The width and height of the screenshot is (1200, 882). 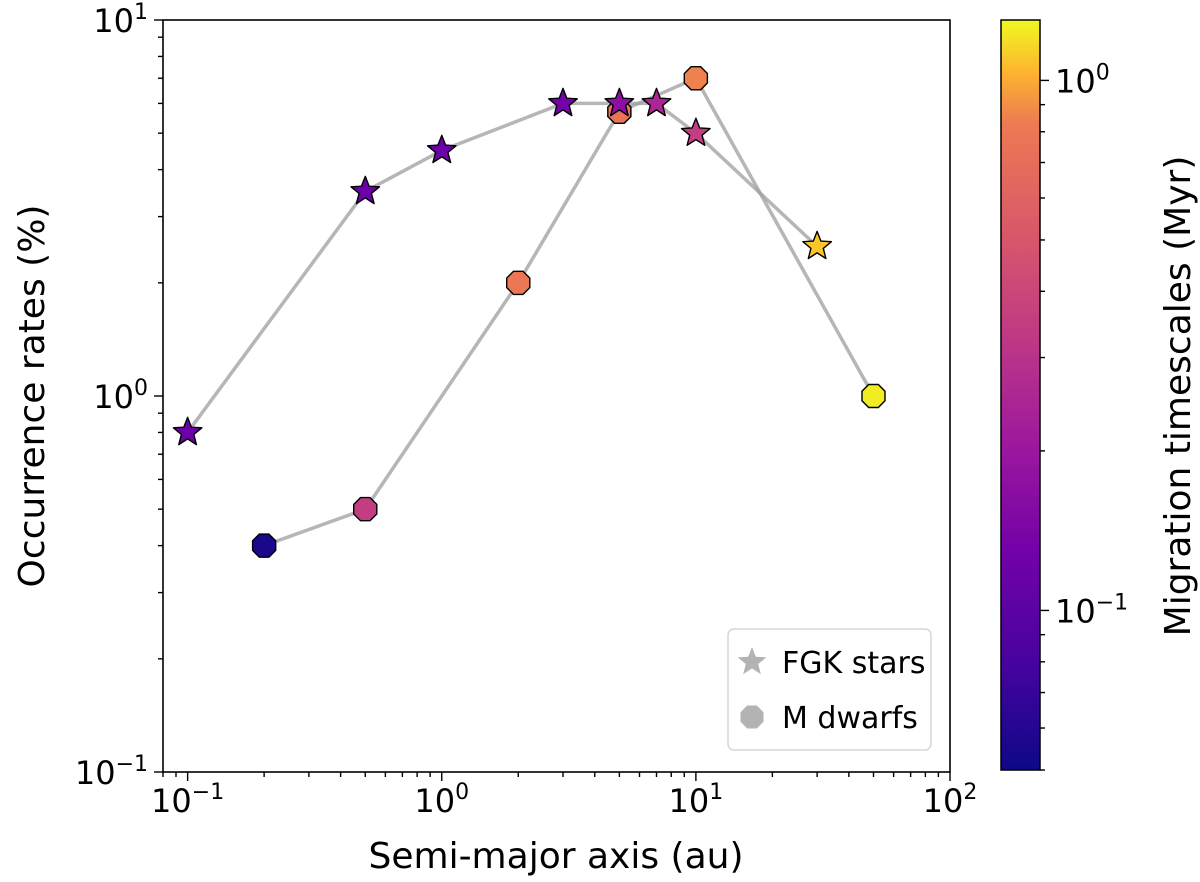 I want to click on y-tick-label: 10⁻¹, so click(x=111, y=772).